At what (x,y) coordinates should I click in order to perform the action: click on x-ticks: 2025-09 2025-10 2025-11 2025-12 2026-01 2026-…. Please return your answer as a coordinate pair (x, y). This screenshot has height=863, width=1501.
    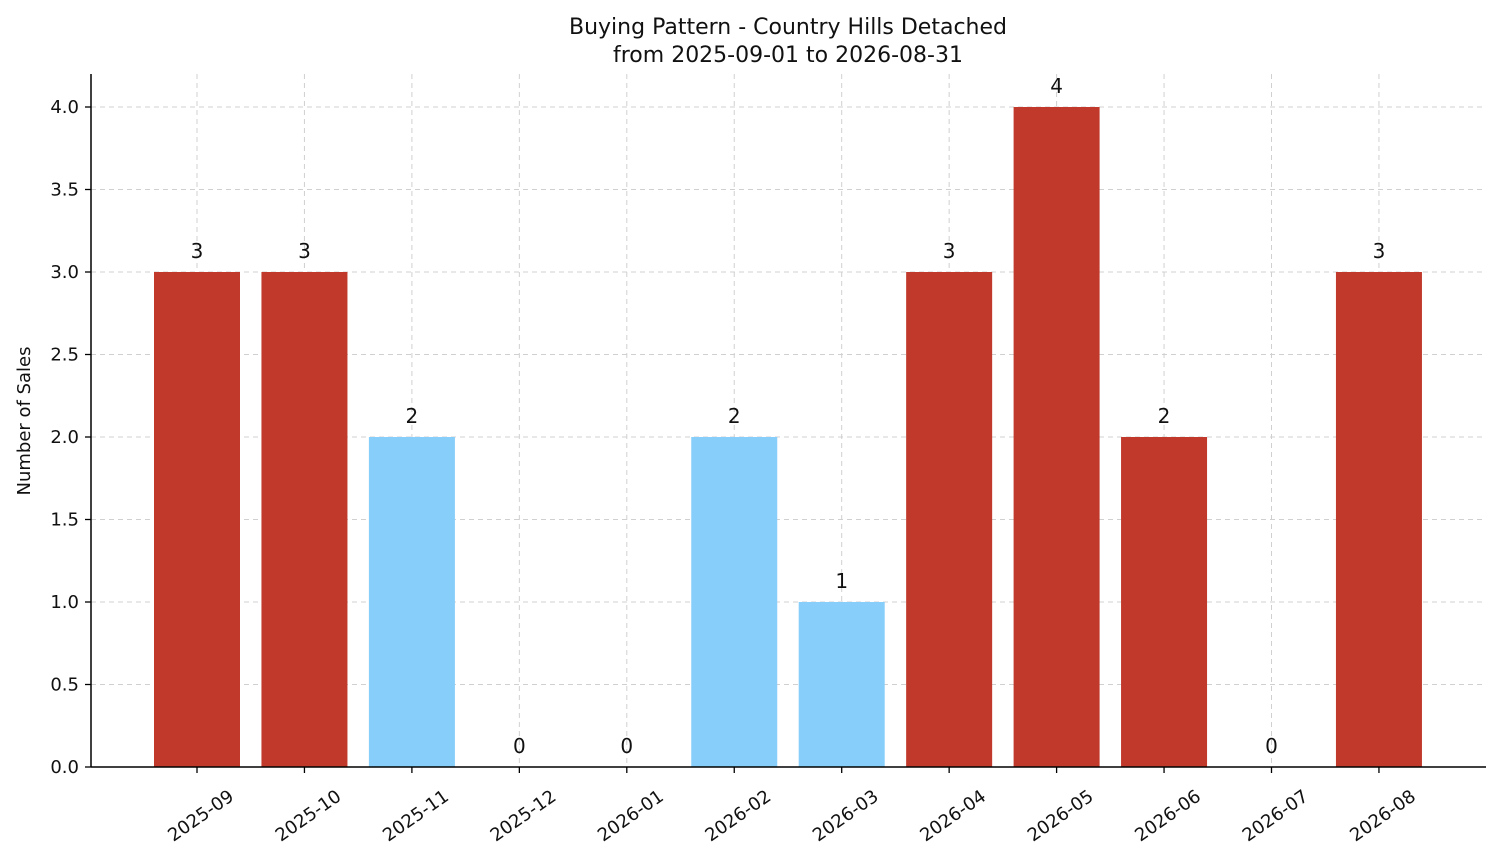
    Looking at the image, I should click on (792, 806).